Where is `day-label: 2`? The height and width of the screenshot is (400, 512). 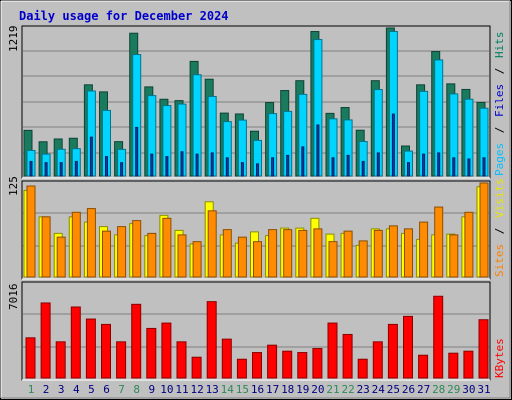 day-label: 2 is located at coordinates (46, 389).